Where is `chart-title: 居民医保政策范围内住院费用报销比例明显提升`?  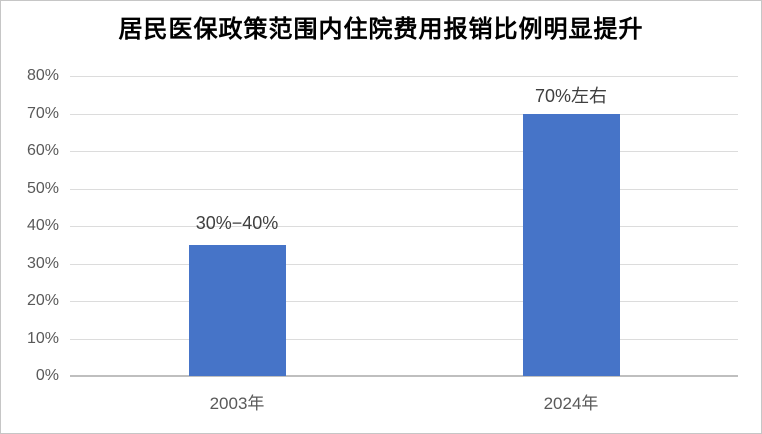 chart-title: 居民医保政策范围内住院费用报销比例明显提升 is located at coordinates (381, 29).